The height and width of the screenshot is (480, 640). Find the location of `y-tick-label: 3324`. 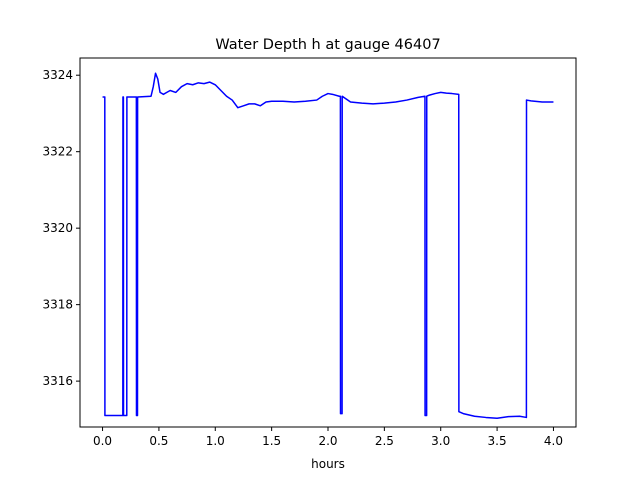

y-tick-label: 3324 is located at coordinates (57, 75).